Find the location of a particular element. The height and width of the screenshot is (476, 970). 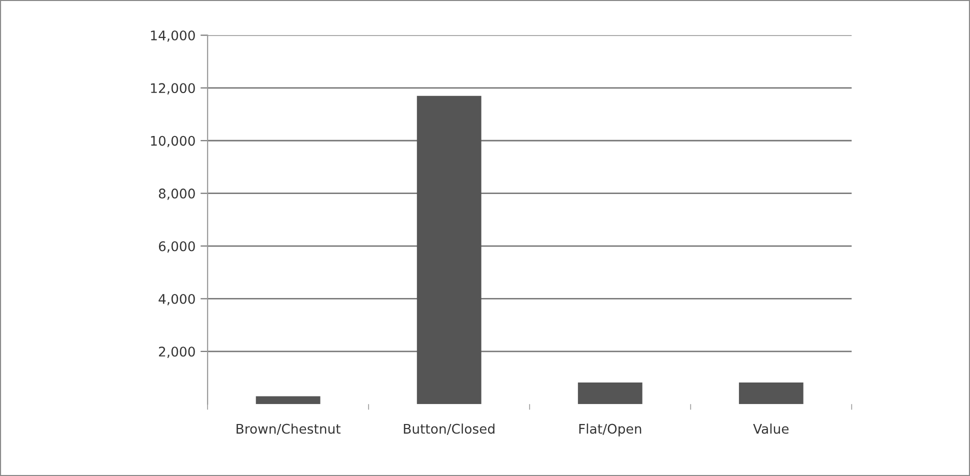

y-tick-label: 12,000 is located at coordinates (173, 88).